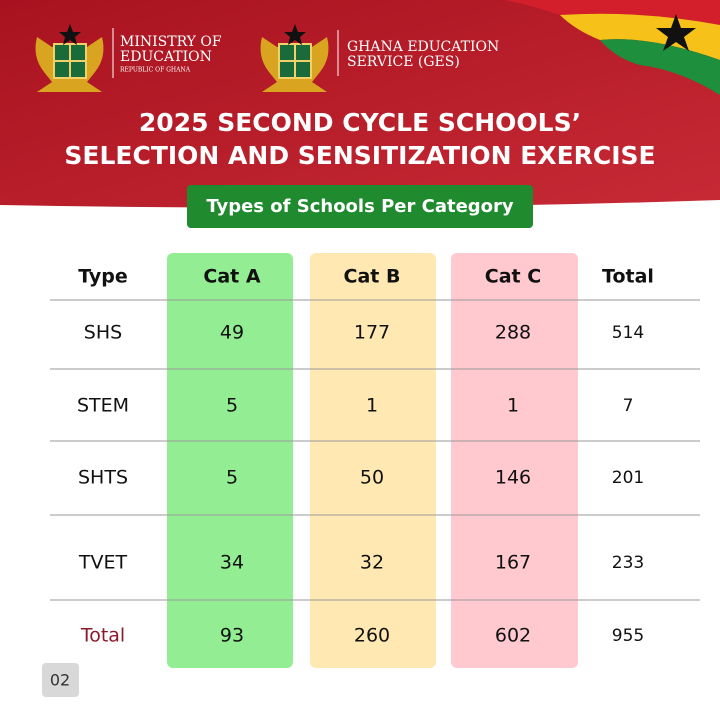 The width and height of the screenshot is (720, 719). I want to click on cell: 602, so click(513, 636).